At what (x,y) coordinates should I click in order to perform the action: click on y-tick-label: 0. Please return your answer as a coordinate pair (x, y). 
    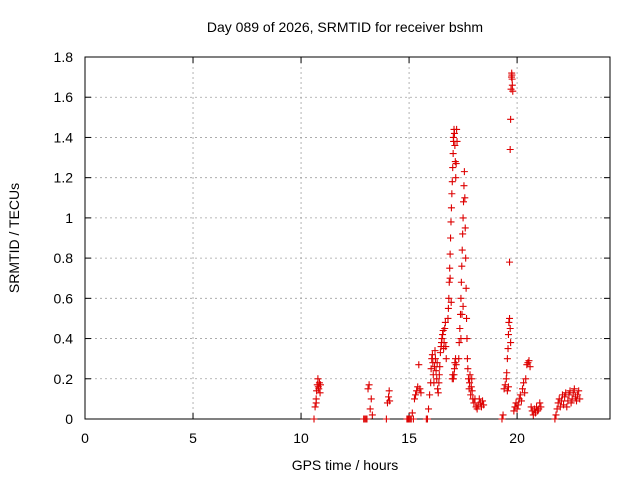
    Looking at the image, I should click on (69, 419).